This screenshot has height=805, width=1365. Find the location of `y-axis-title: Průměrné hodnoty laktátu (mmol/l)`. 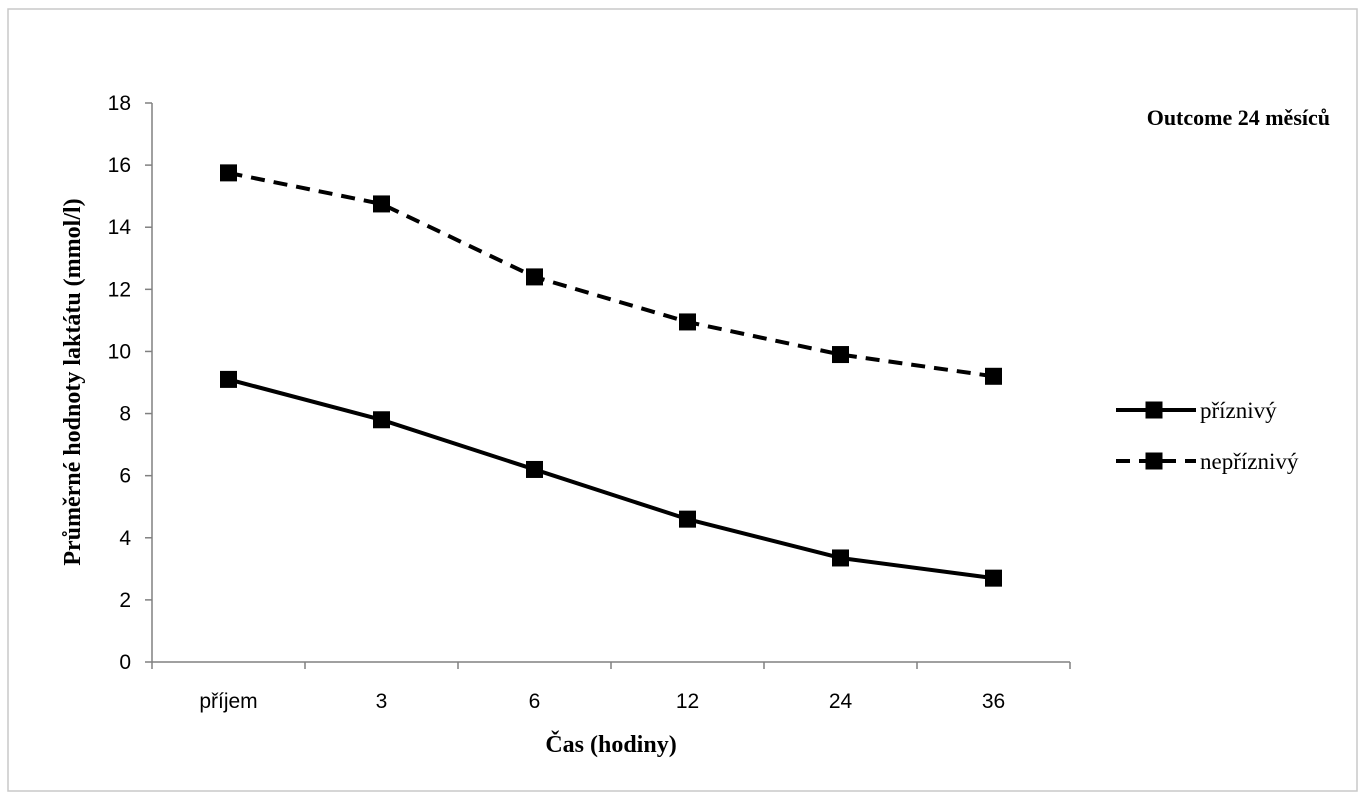

y-axis-title: Průměrné hodnoty laktátu (mmol/l) is located at coordinates (73, 381).